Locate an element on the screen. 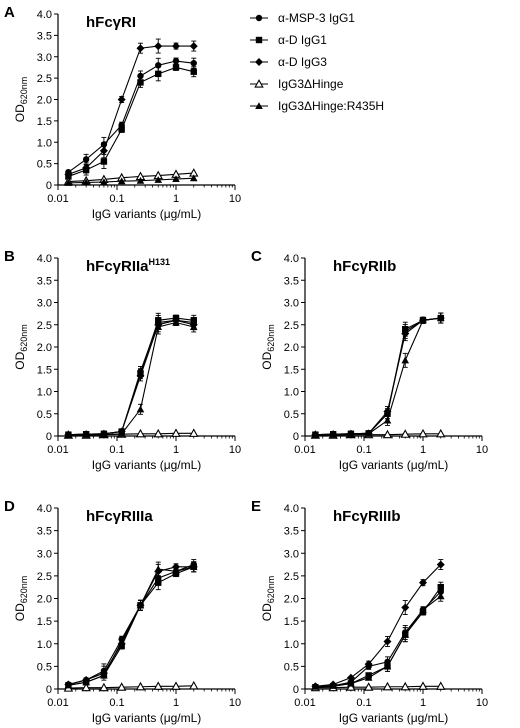  panel-letter: C is located at coordinates (256, 256).